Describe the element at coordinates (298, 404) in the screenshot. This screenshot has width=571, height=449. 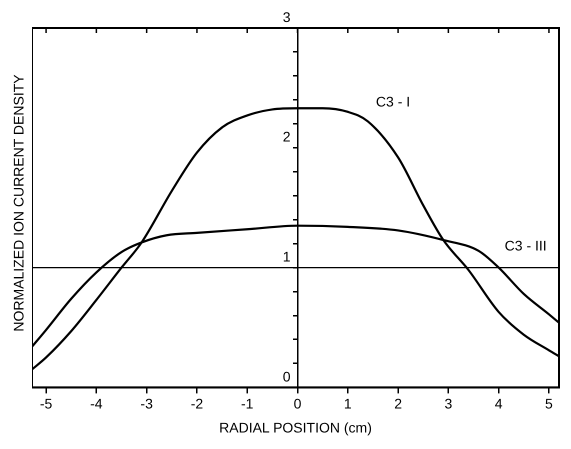
I see `x-tick-label: 0` at that location.